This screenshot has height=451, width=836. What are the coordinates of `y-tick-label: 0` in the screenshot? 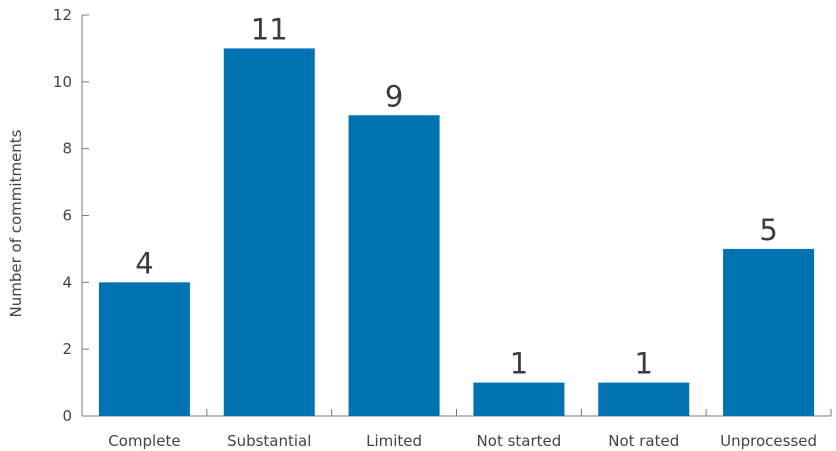 It's located at (67, 416).